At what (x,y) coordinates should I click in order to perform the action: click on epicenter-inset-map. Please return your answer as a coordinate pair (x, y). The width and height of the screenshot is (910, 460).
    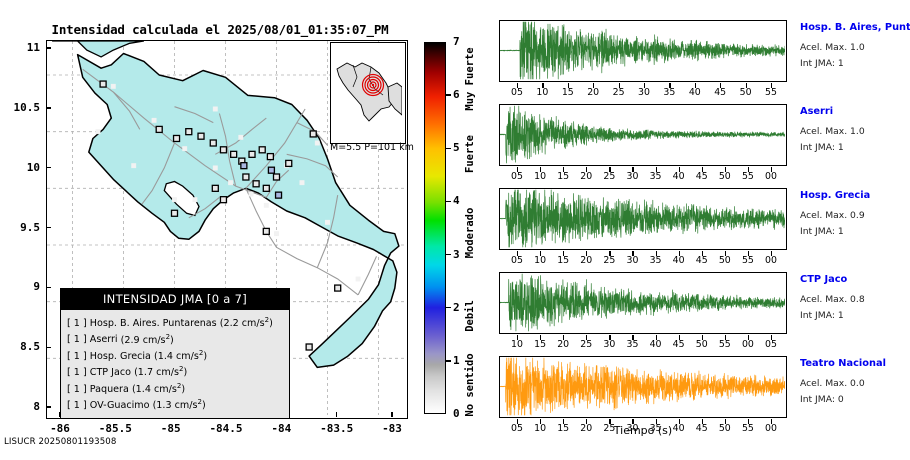
    Looking at the image, I should click on (368, 93).